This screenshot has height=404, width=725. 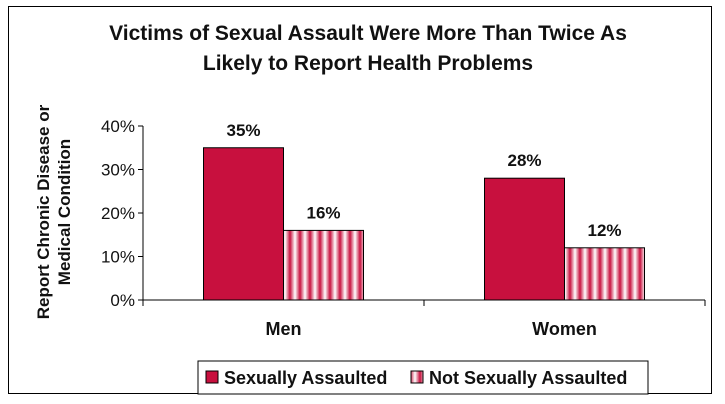 What do you see at coordinates (64, 212) in the screenshot?
I see `y-axis-label-line-2: Medical Condition` at bounding box center [64, 212].